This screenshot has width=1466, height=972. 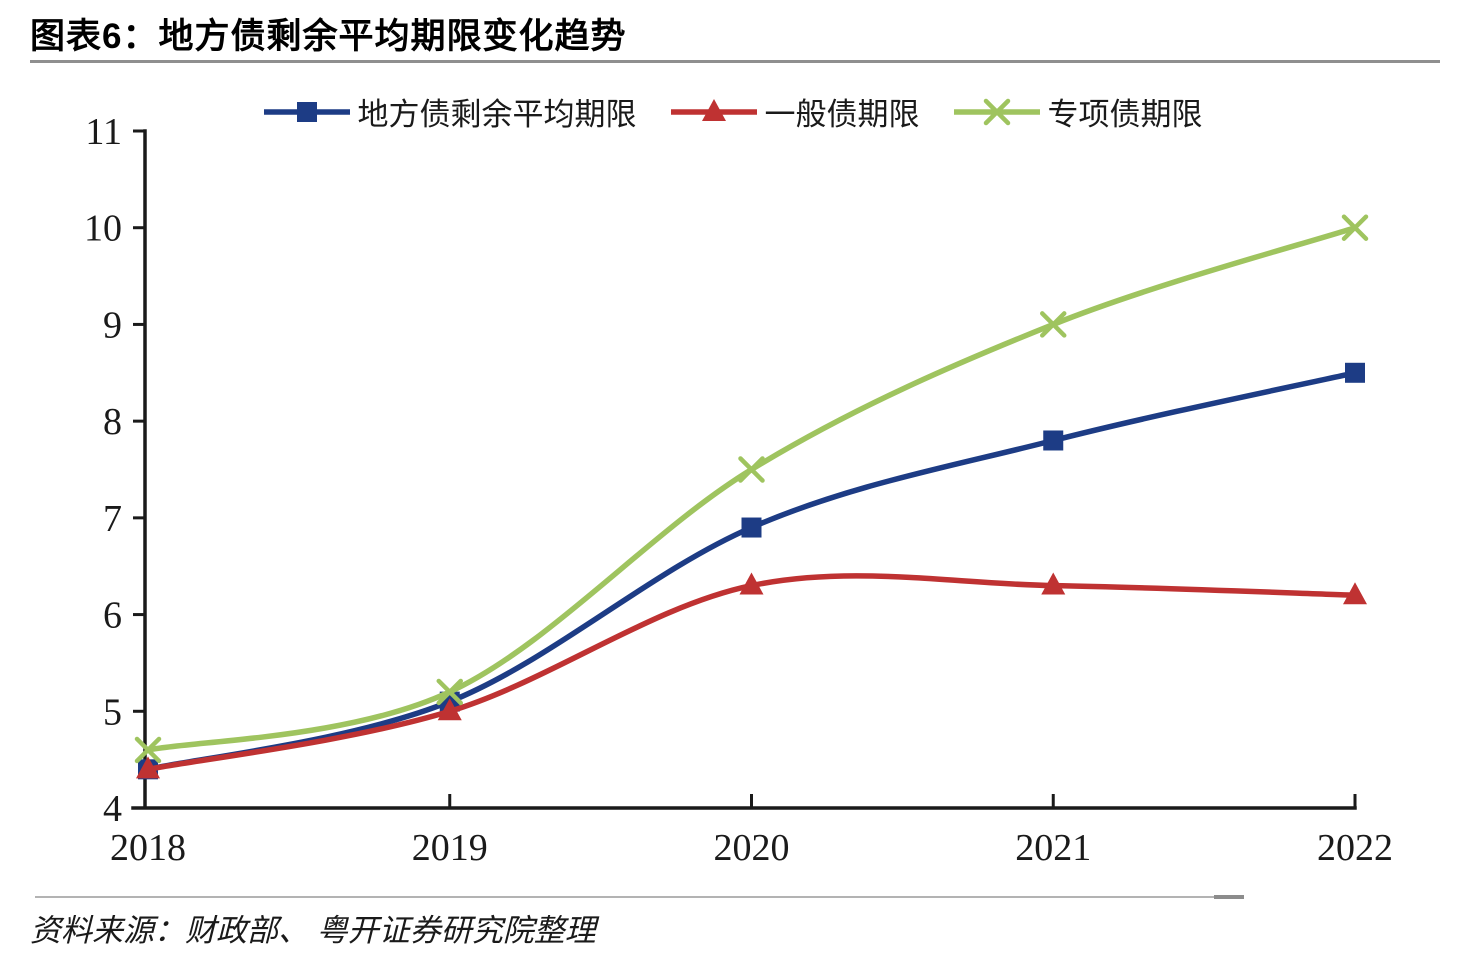 I want to click on legend-item-general-bond: 一般债期限, so click(x=795, y=114).